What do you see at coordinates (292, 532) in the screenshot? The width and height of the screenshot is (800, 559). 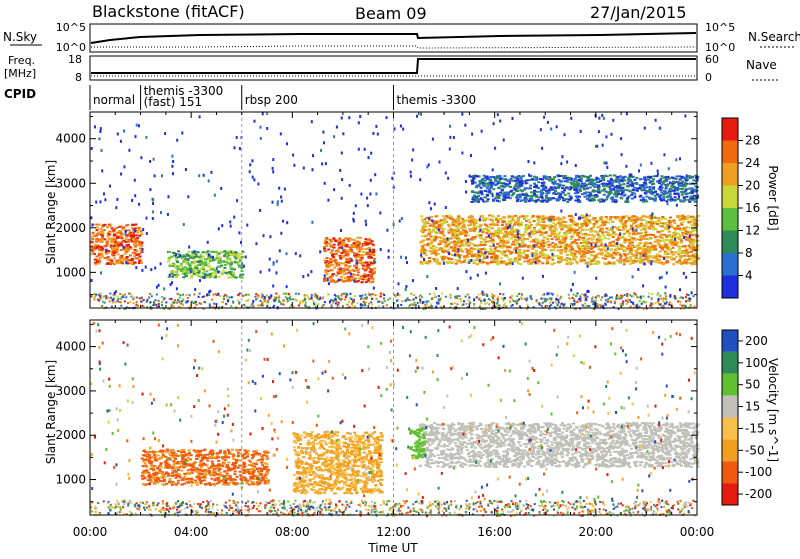 I see `x-tick-label: 08:00` at bounding box center [292, 532].